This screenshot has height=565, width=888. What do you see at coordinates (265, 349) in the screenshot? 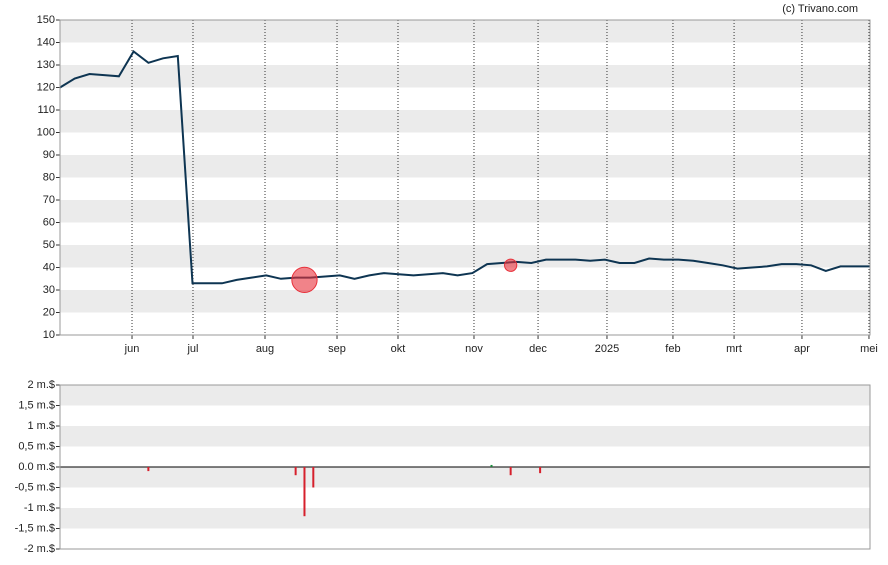
I see `x-tick-label: aug` at bounding box center [265, 349].